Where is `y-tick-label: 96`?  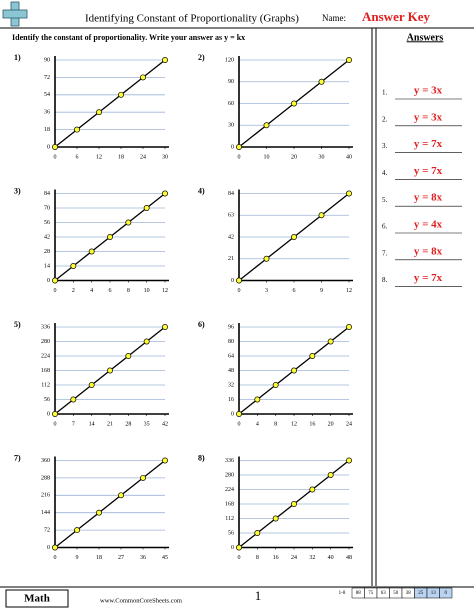
y-tick-label: 96 is located at coordinates (231, 327).